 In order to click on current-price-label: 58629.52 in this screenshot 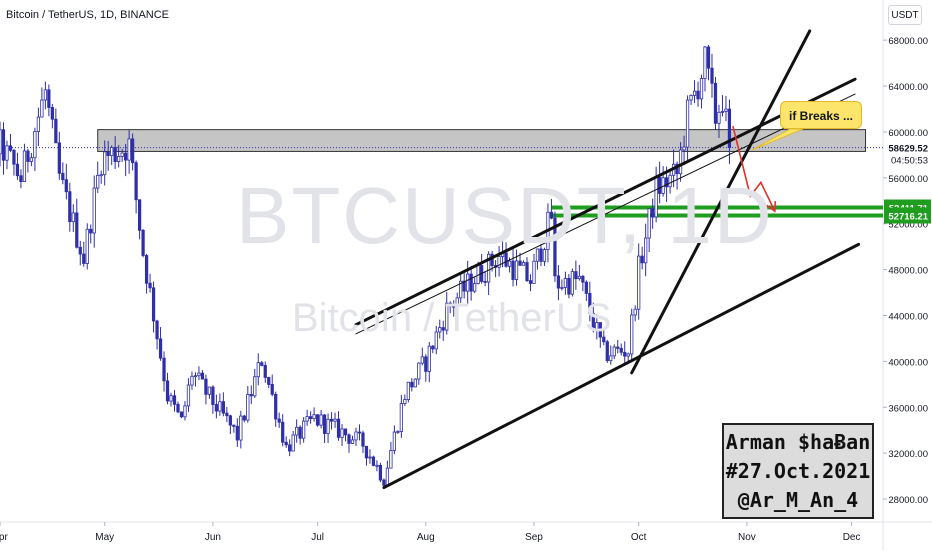, I will do `click(908, 149)`.